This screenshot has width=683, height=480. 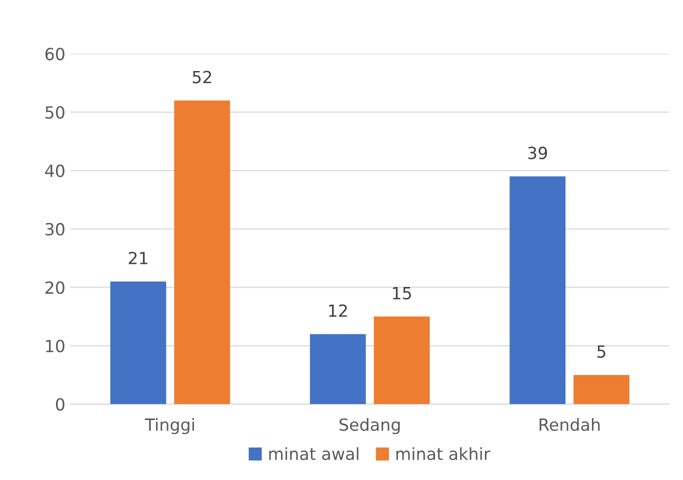 What do you see at coordinates (338, 310) in the screenshot?
I see `data-label: 12` at bounding box center [338, 310].